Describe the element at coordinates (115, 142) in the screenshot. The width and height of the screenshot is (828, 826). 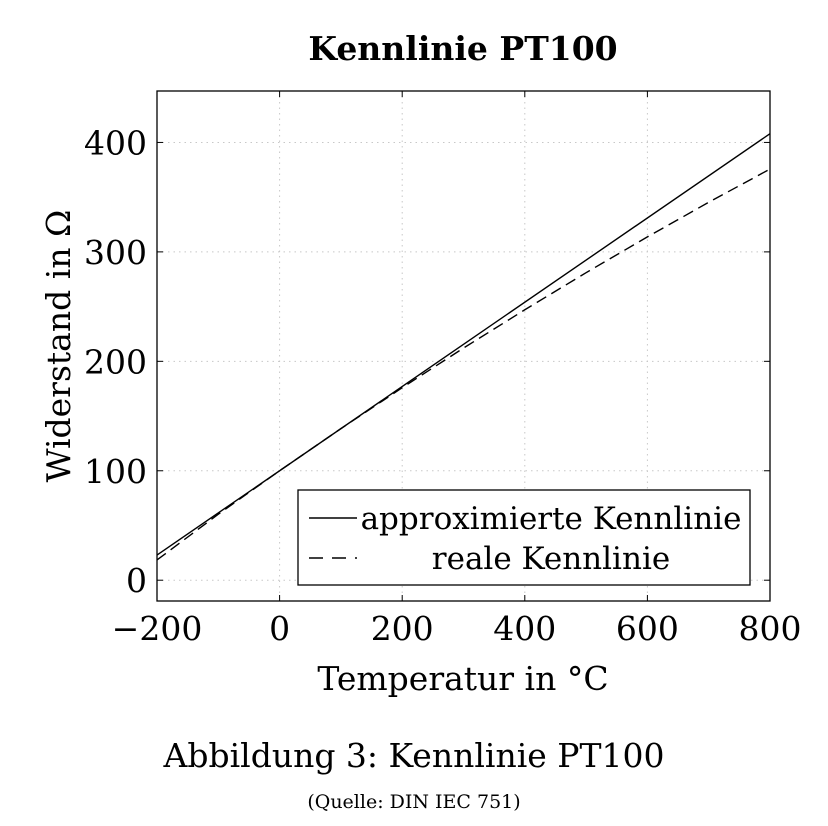
I see `y-tick-label: 400` at that location.